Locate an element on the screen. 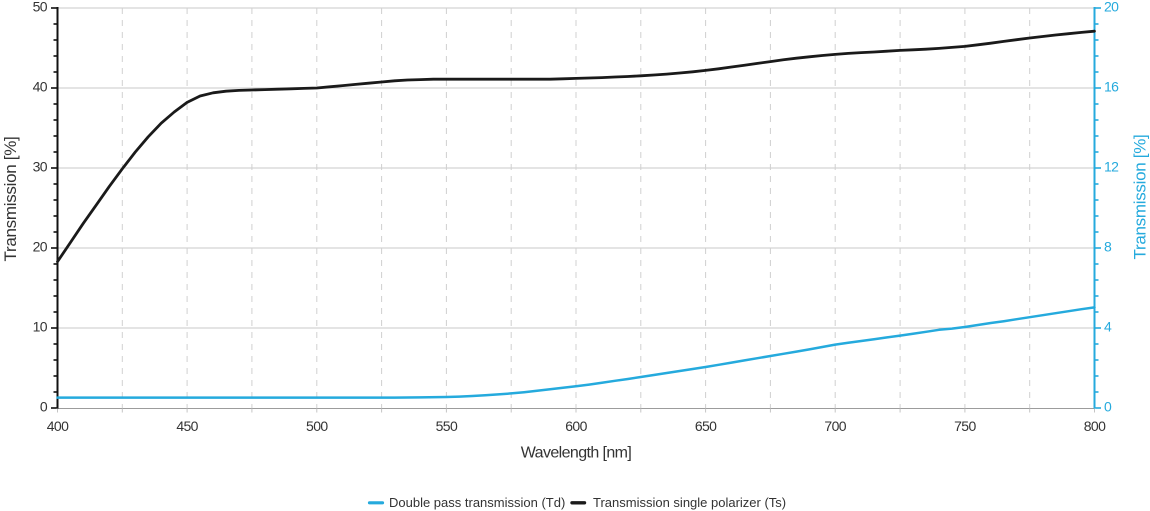 This screenshot has height=511, width=1150. svg-text: 50 is located at coordinates (40, 7).